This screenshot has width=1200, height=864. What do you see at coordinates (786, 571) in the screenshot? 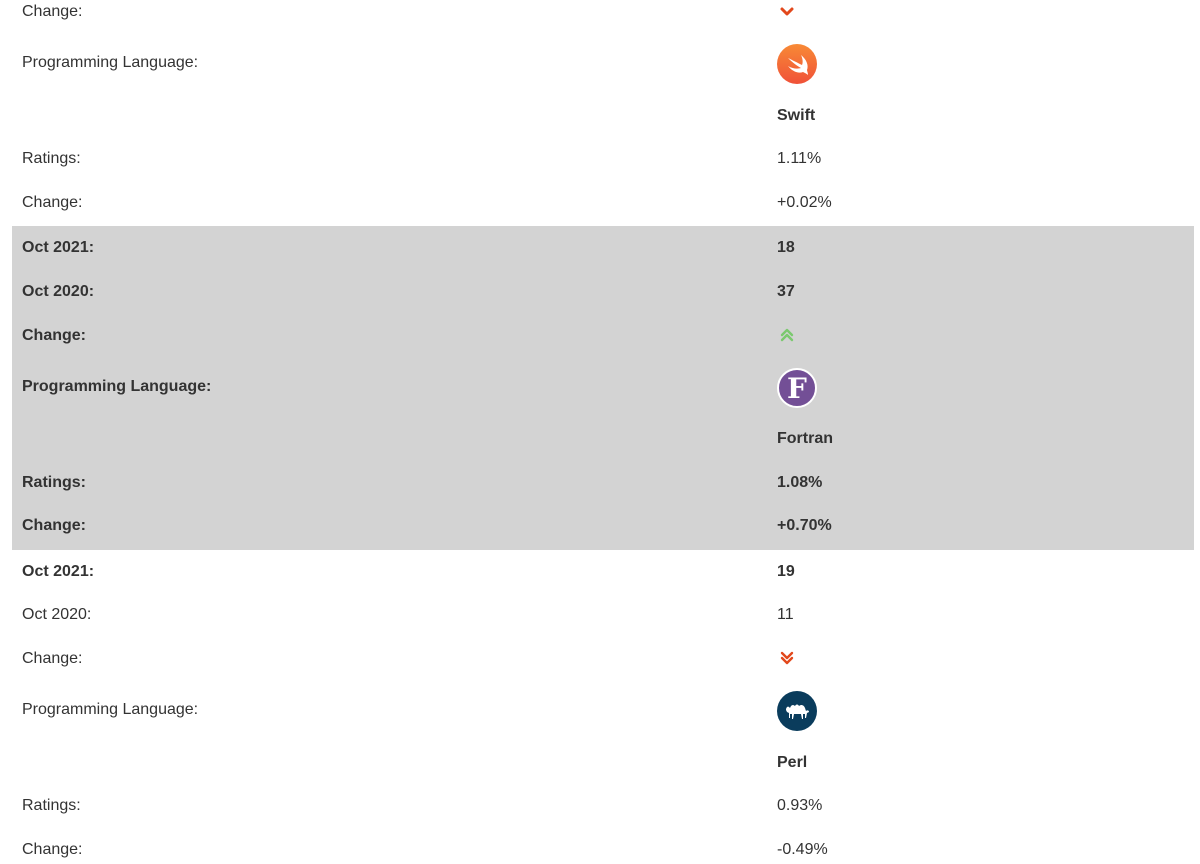
I see `oct2021-rank: 19` at bounding box center [786, 571].